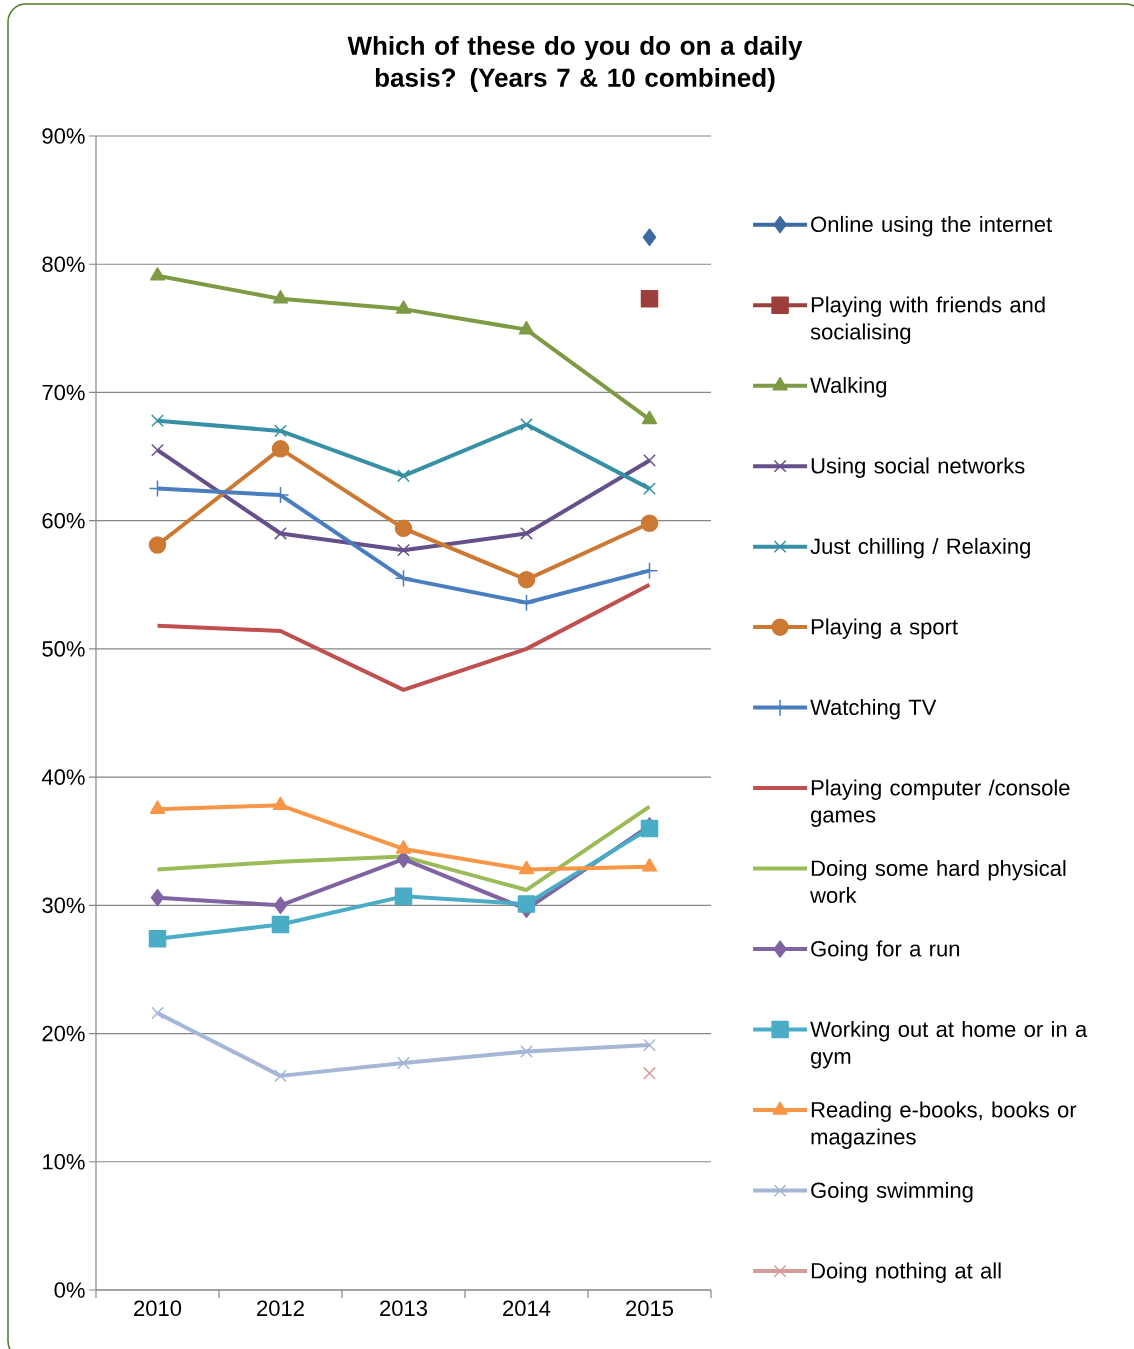  I want to click on x-tick-label: 2012, so click(280, 1308).